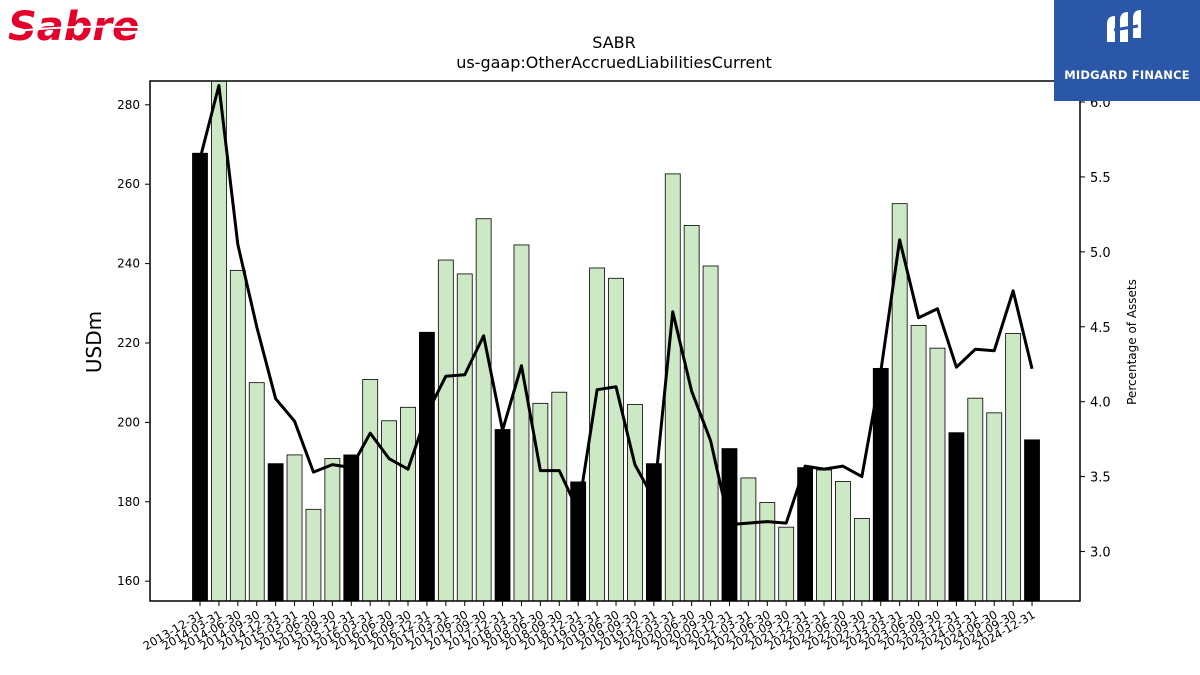 Image resolution: width=1200 pixels, height=675 pixels. Describe the element at coordinates (614, 42) in the screenshot. I see `chart-title: SABR` at that location.